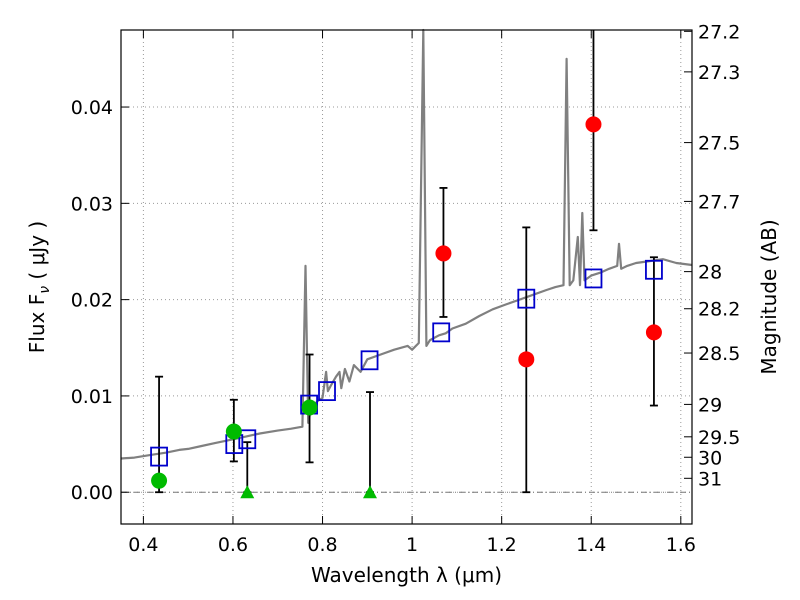 The image size is (800, 600). What do you see at coordinates (92, 397) in the screenshot?
I see `y-tick-label: 0.01` at bounding box center [92, 397].